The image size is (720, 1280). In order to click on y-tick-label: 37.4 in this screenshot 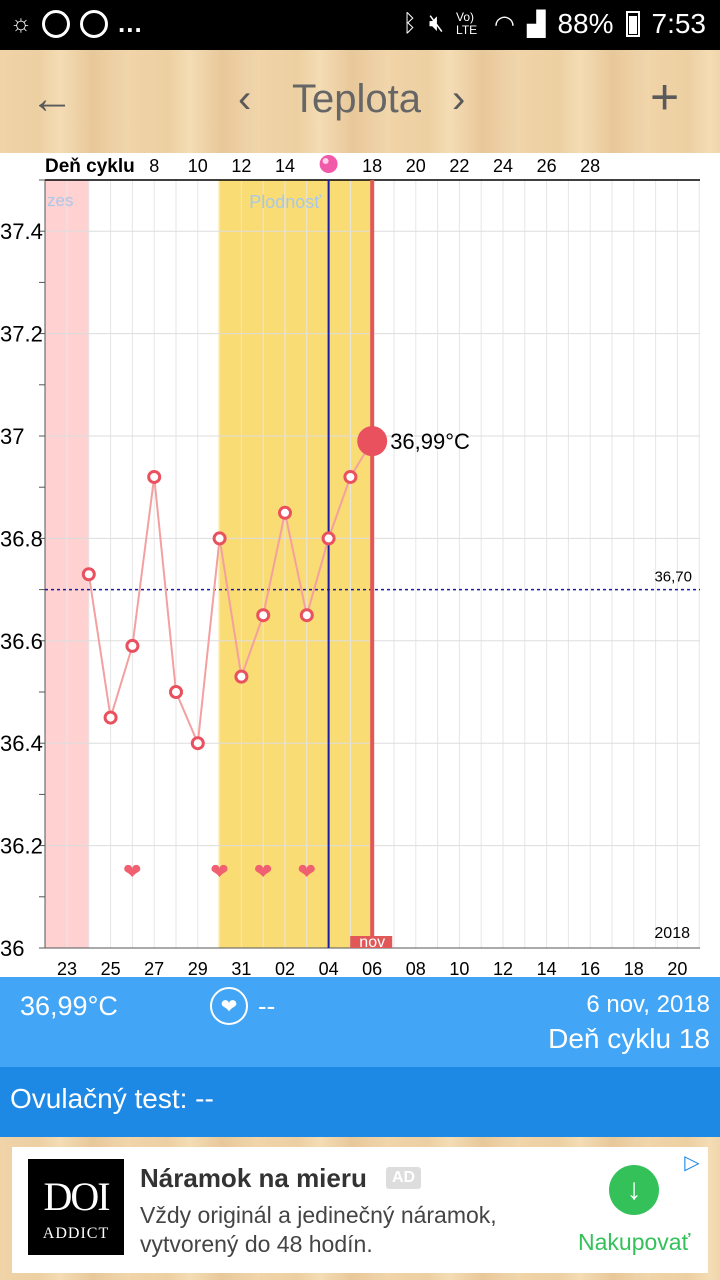, I will do `click(21, 231)`.